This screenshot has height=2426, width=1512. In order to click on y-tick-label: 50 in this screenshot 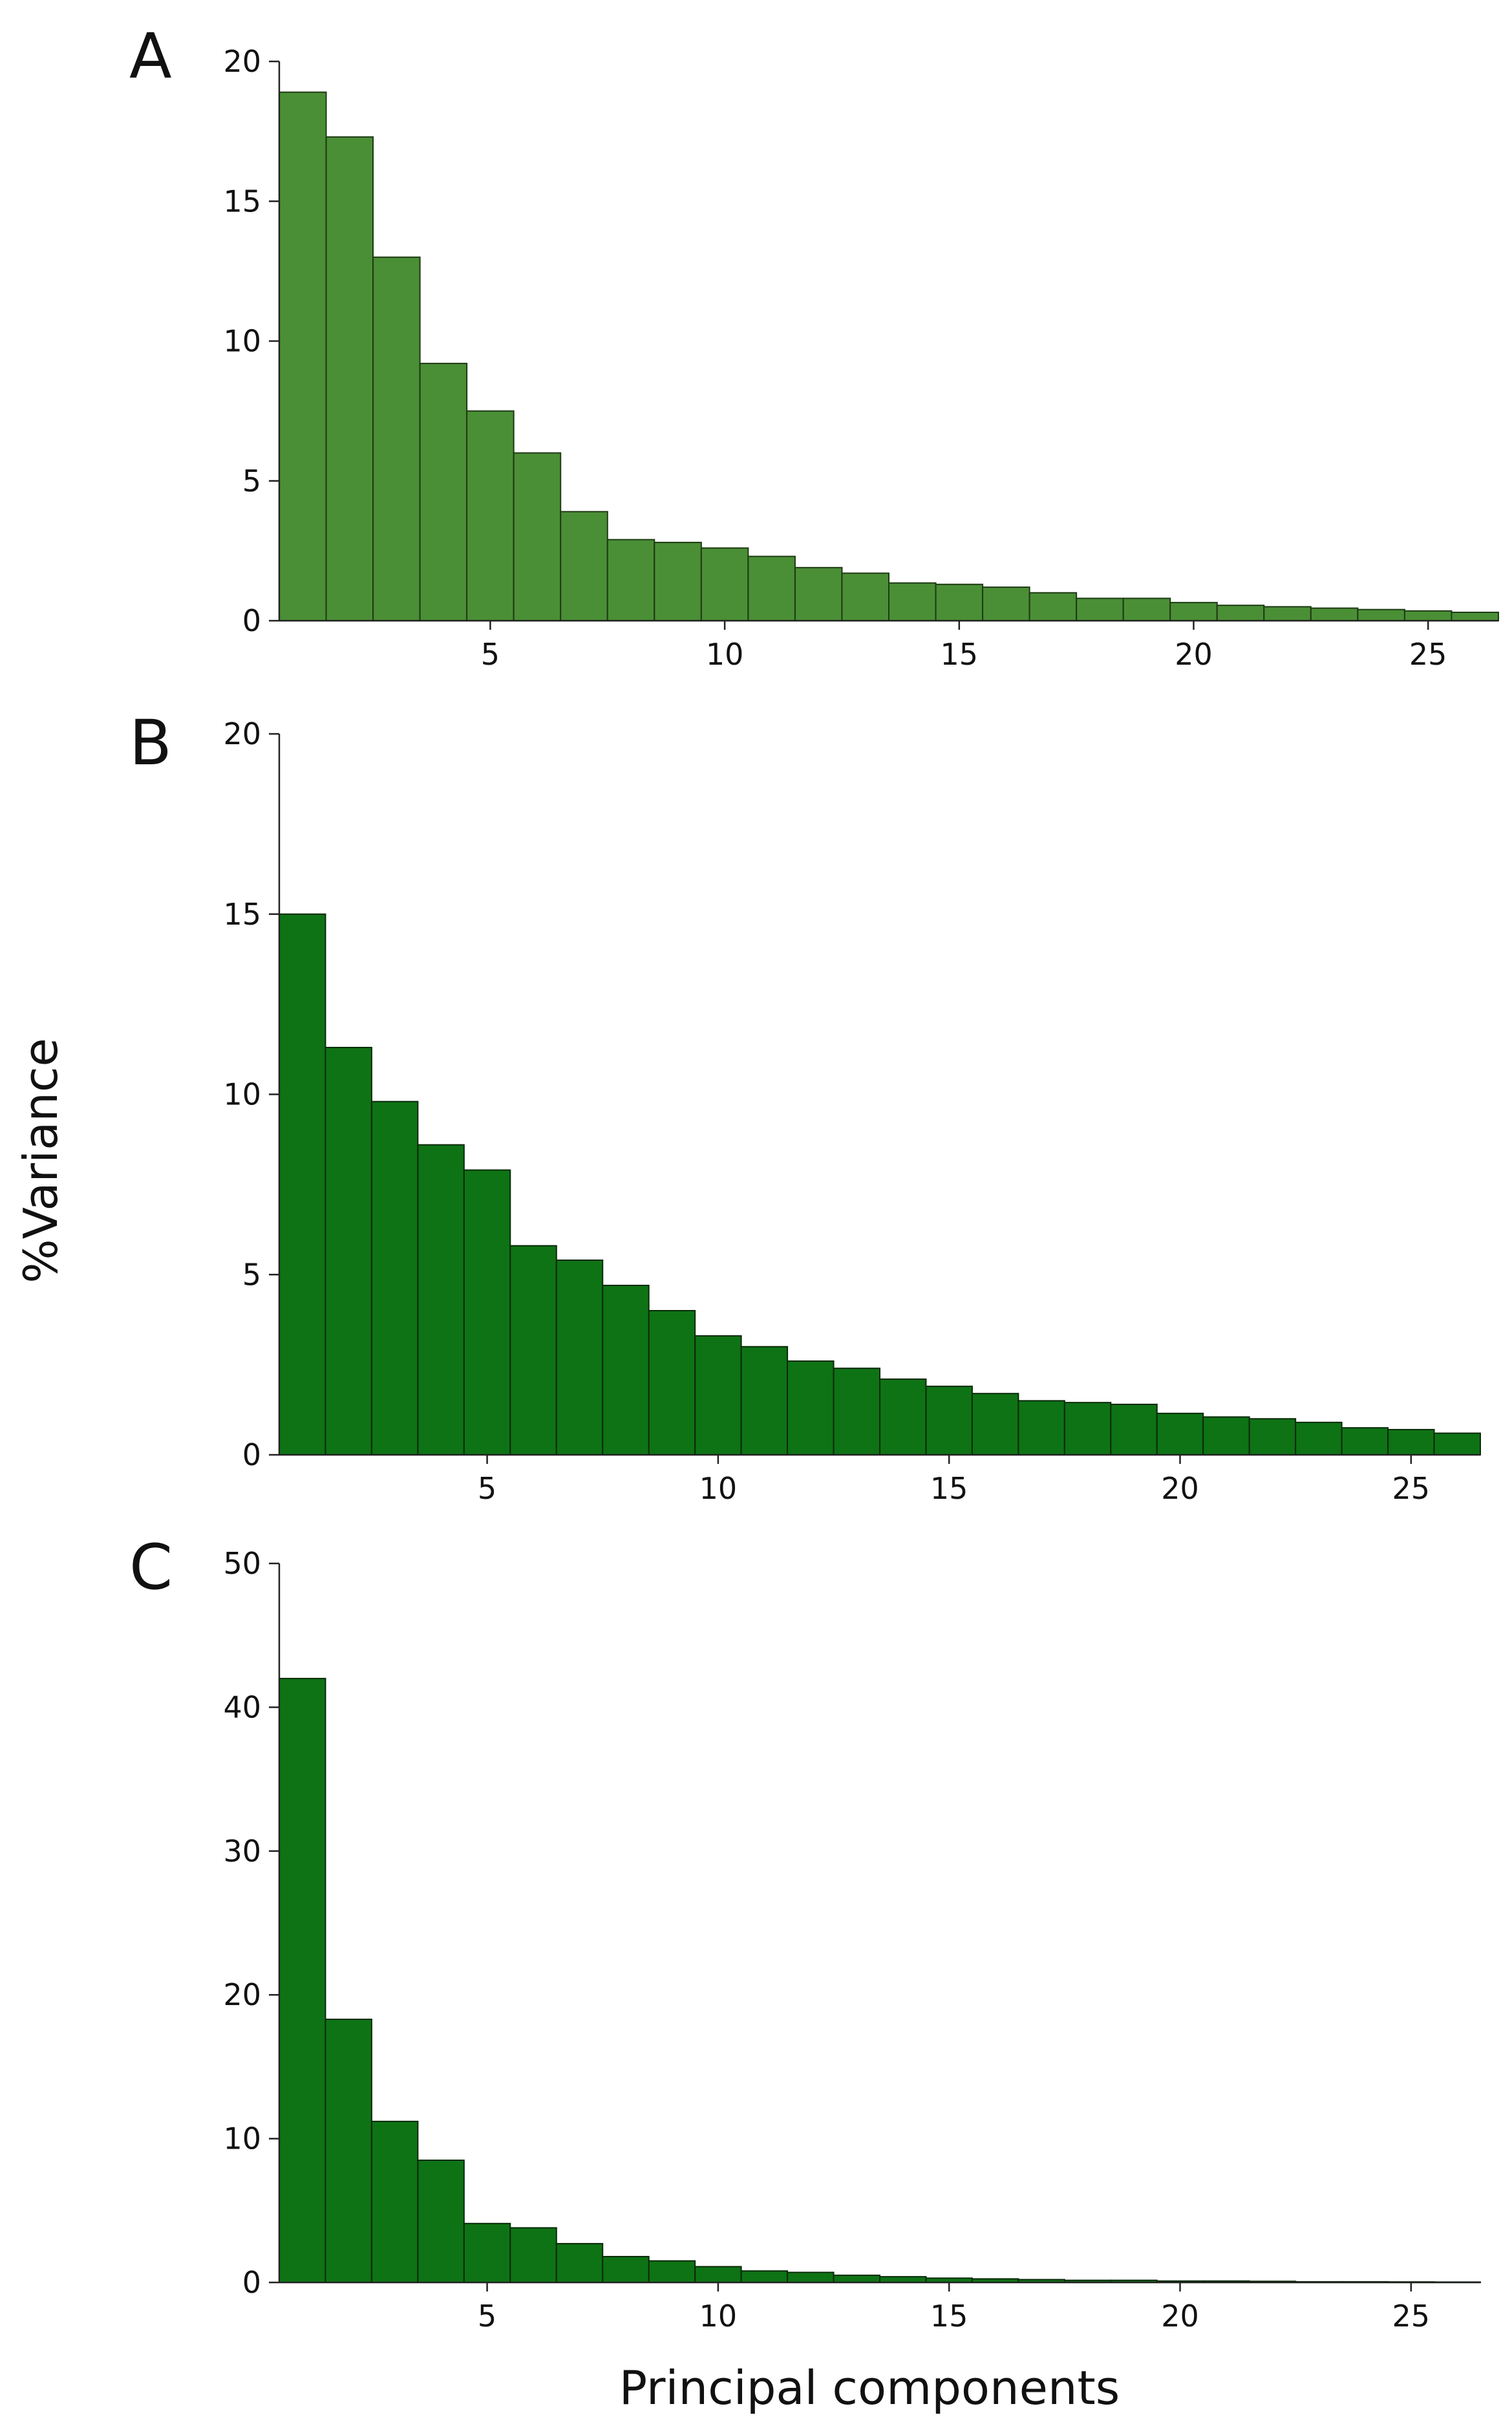, I will do `click(242, 1564)`.